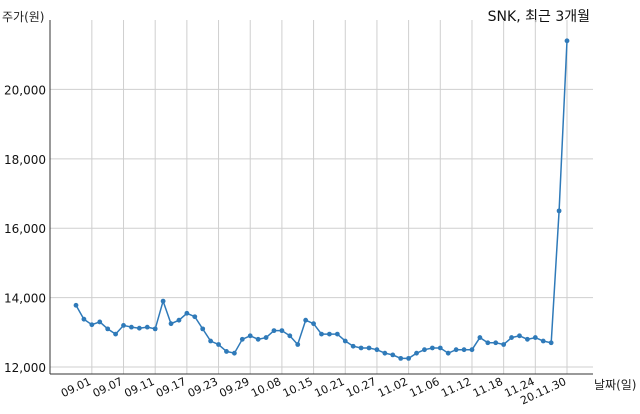 The image size is (640, 414). Describe the element at coordinates (25, 229) in the screenshot. I see `y-tick-label: 16,000` at that location.